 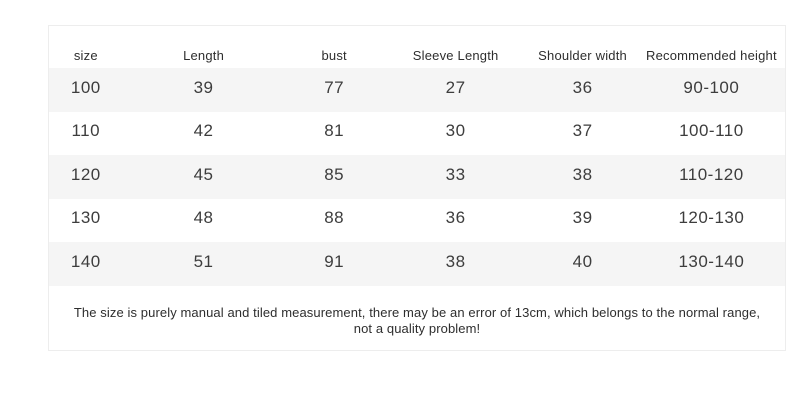 What do you see at coordinates (711, 218) in the screenshot?
I see `cell-recommended-height: 120-130` at bounding box center [711, 218].